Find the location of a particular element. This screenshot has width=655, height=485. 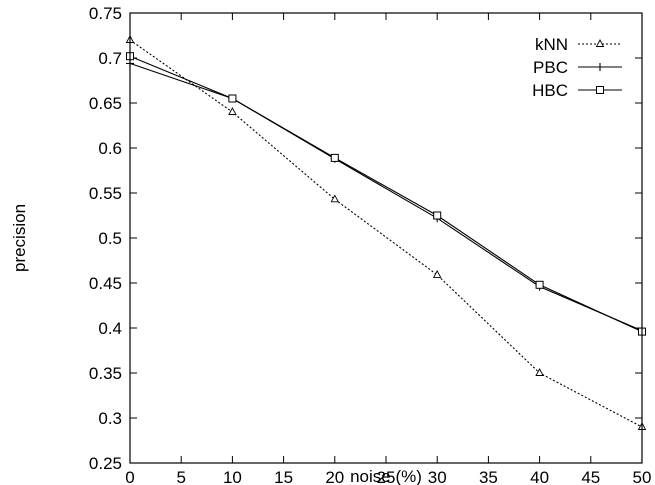

y-tick-label: 0.3 is located at coordinates (110, 418).